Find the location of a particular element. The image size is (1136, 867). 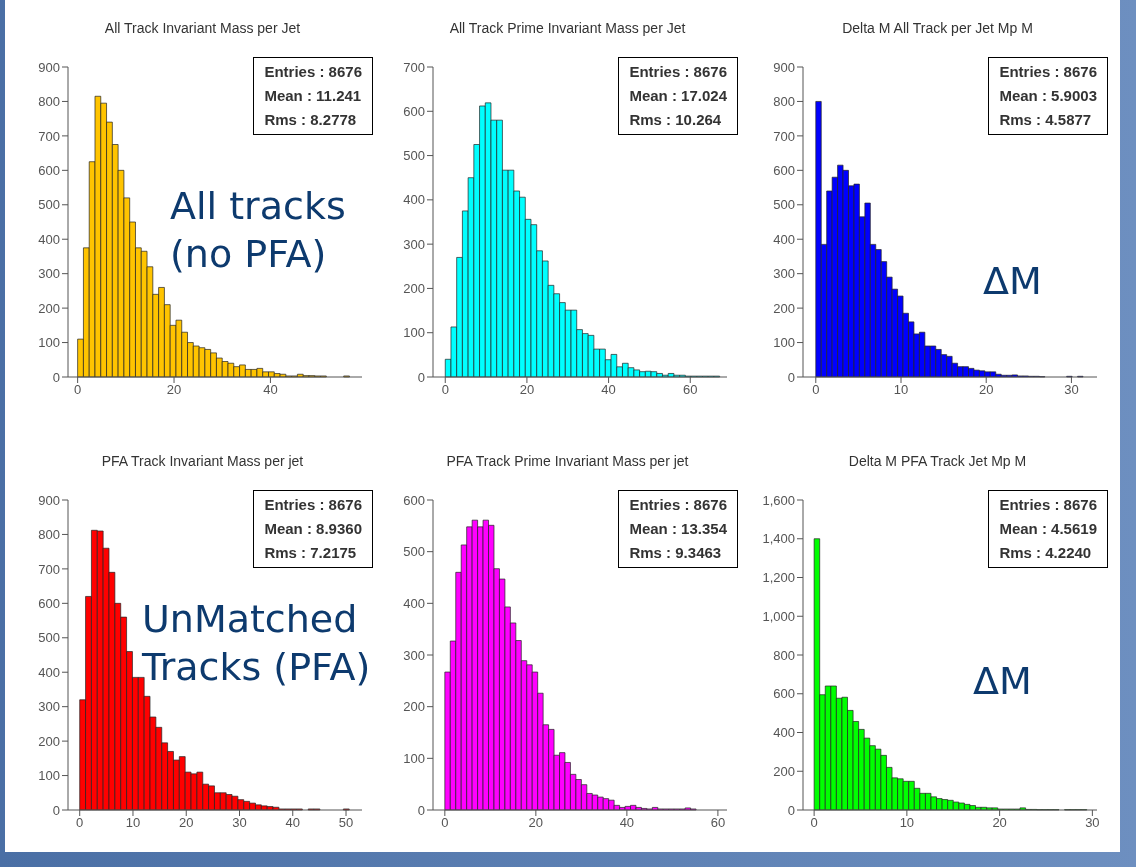

chart-title: PFA Track Invariant Mass per jet is located at coordinates (202, 461).